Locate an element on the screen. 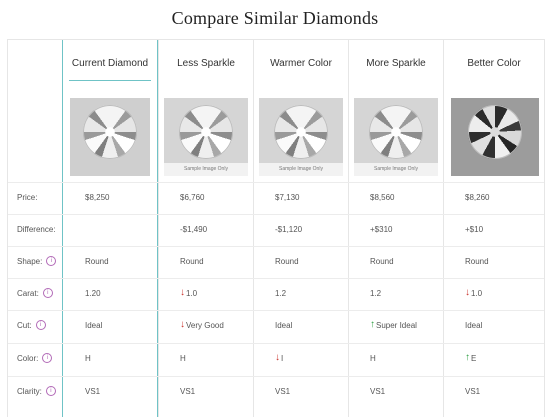 The width and height of the screenshot is (550, 417). table-cell: 1.2 is located at coordinates (280, 293).